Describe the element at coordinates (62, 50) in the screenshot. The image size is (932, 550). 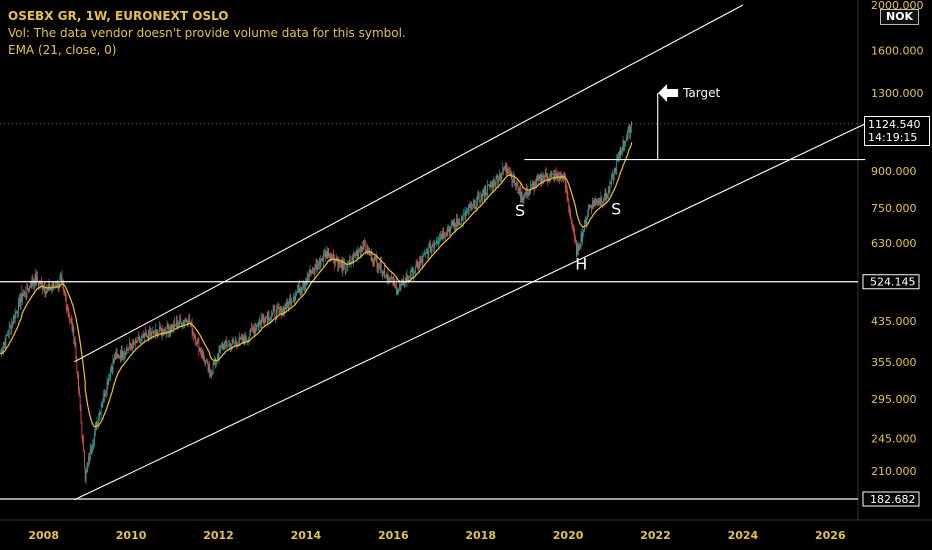
I see `ema-indicator-label: EMA (21, close, 0)` at that location.